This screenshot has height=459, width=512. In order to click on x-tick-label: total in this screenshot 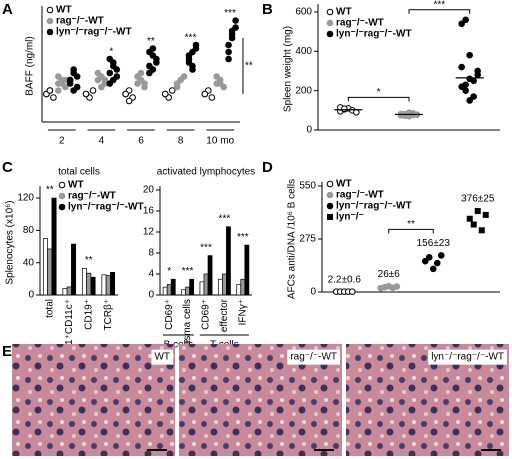, I will do `click(49, 308)`.